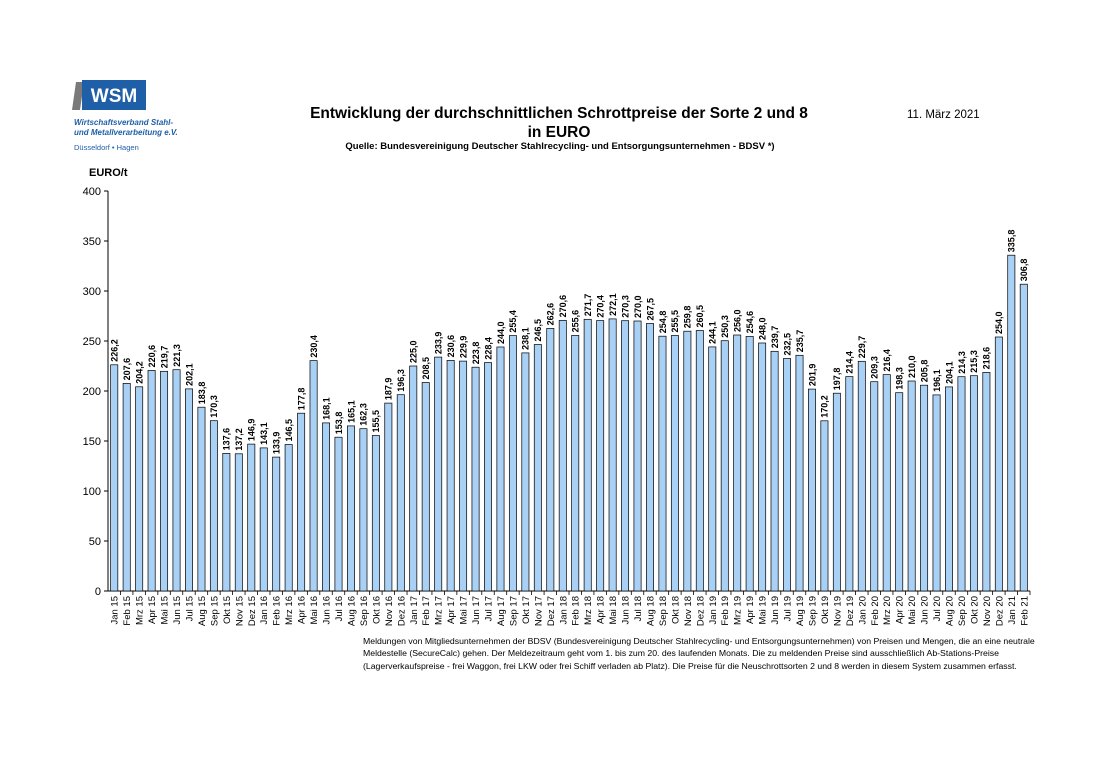 This screenshot has width=1098, height=766. I want to click on data-label: 225,0, so click(414, 351).